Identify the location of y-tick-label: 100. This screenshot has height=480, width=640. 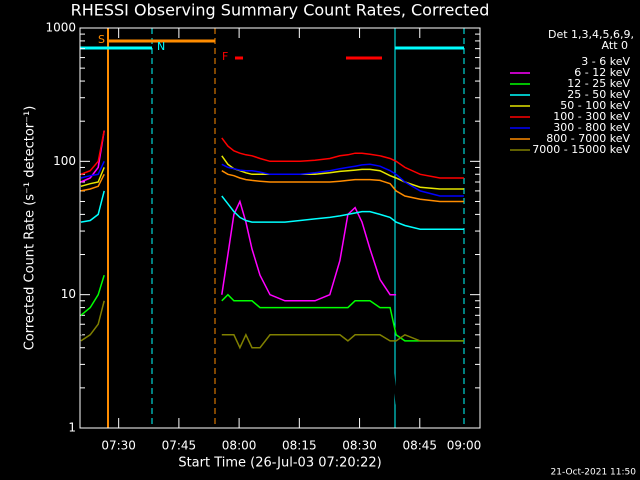
(64, 161).